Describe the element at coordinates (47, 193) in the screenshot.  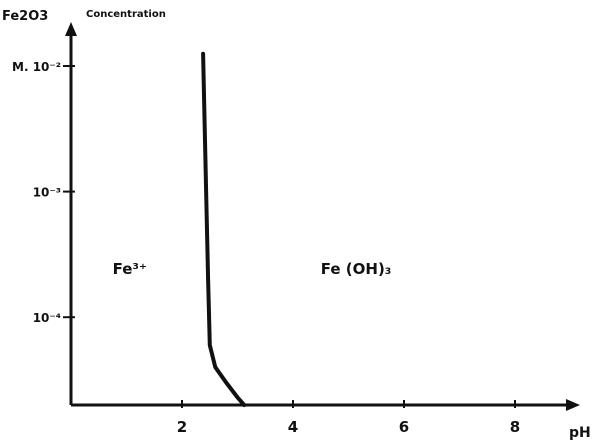
I see `y-tick-label: 10⁻³` at that location.